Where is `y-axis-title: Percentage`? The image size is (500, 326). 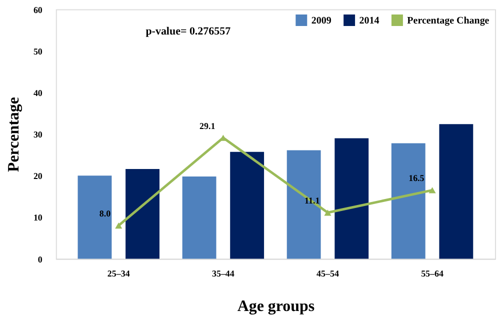
y-axis-title: Percentage is located at coordinates (13, 134).